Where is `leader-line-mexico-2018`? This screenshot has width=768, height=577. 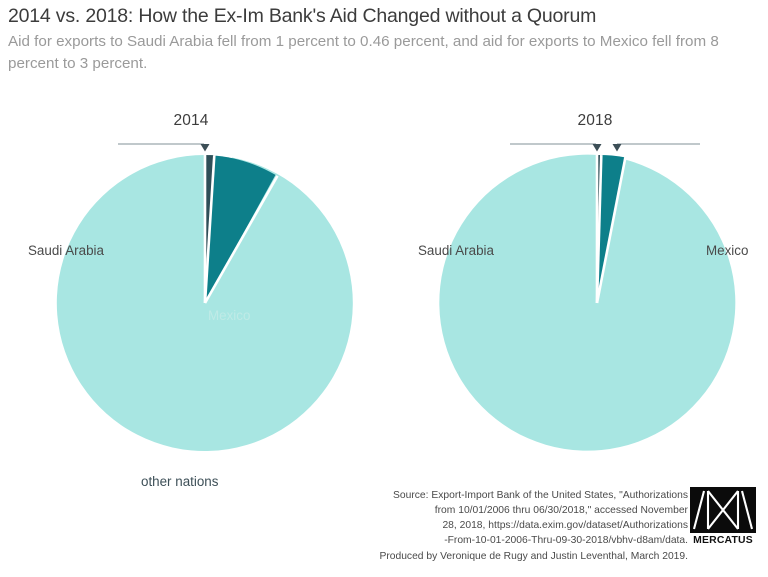 leader-line-mexico-2018 is located at coordinates (656, 147).